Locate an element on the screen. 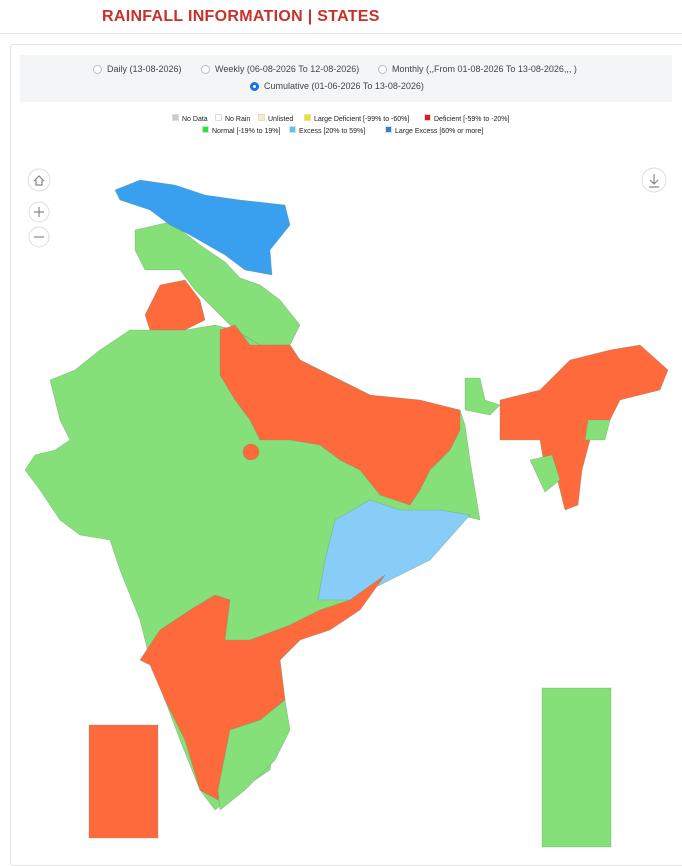 Image resolution: width=682 pixels, height=866 pixels. period-option: Cumulative (01-06-2026 To 13-08-2026) is located at coordinates (337, 86).